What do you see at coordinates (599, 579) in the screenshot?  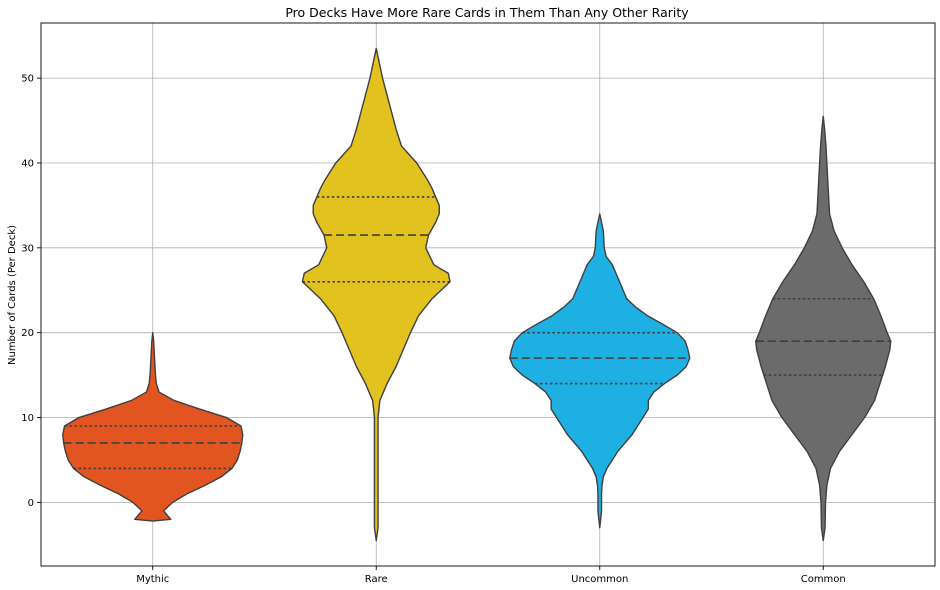 I see `x-tick-label-uncommon: Uncommon` at bounding box center [599, 579].